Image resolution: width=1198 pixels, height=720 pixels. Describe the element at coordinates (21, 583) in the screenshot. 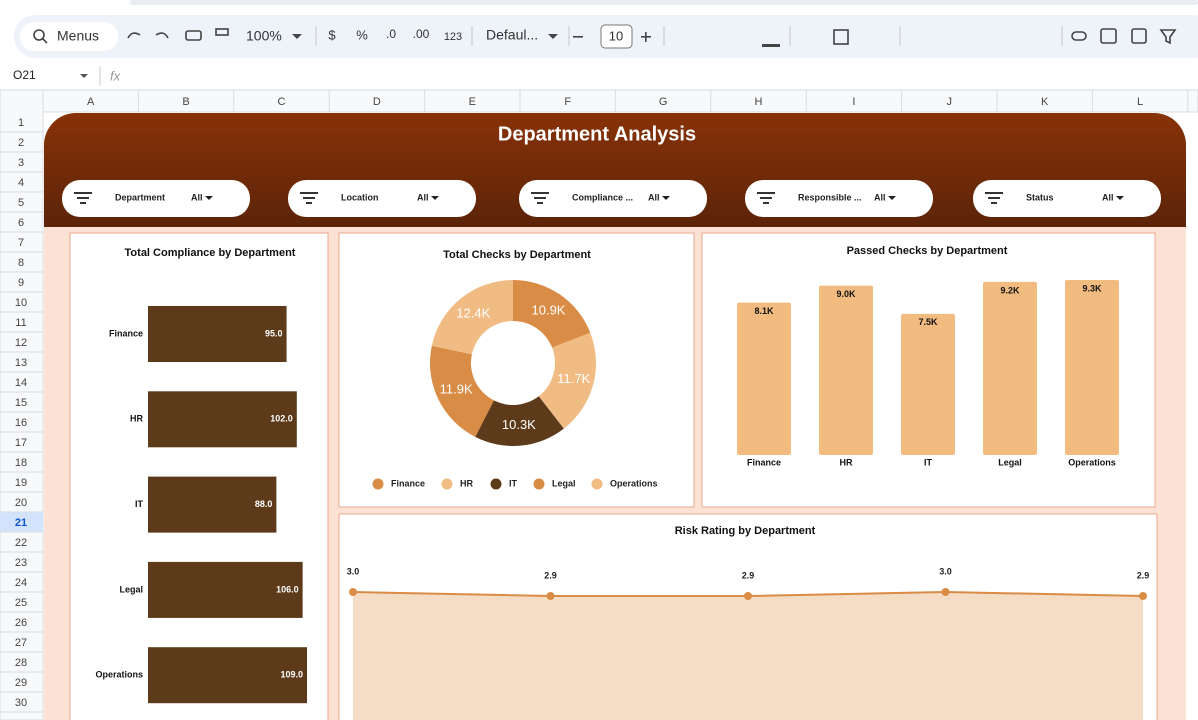

I see `row-header: 24` at that location.